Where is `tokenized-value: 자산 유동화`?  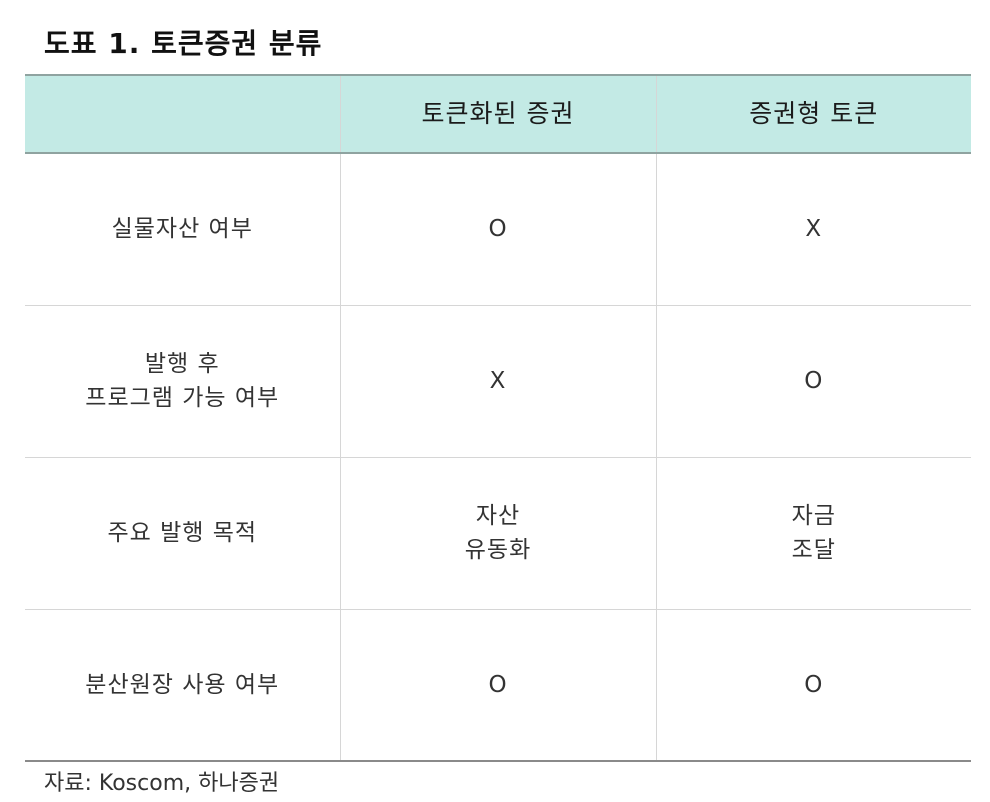 tokenized-value: 자산 유동화 is located at coordinates (497, 532).